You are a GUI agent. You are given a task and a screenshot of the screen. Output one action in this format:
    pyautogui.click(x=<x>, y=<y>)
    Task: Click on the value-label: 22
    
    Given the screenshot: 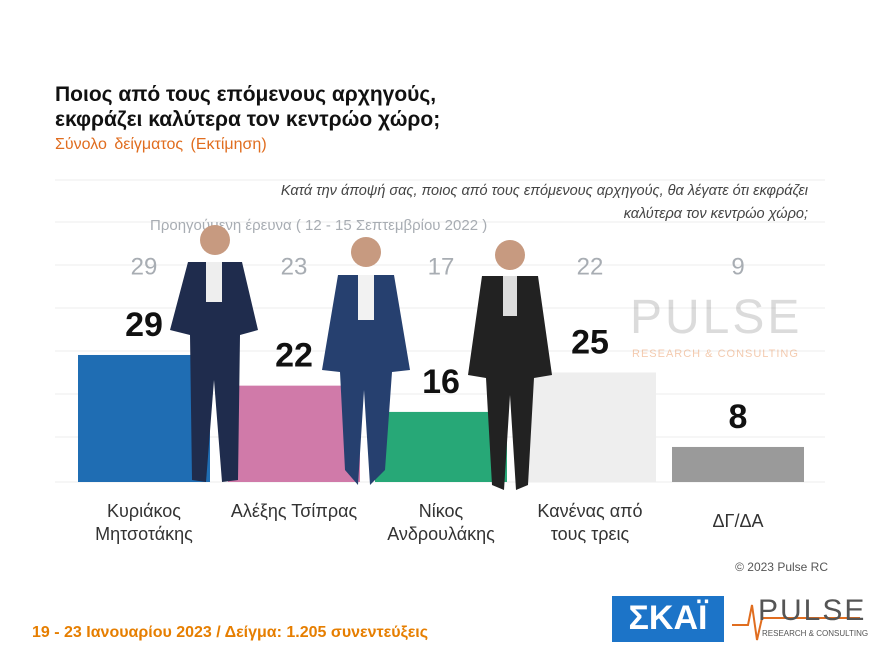 What is the action you would take?
    pyautogui.click(x=294, y=356)
    